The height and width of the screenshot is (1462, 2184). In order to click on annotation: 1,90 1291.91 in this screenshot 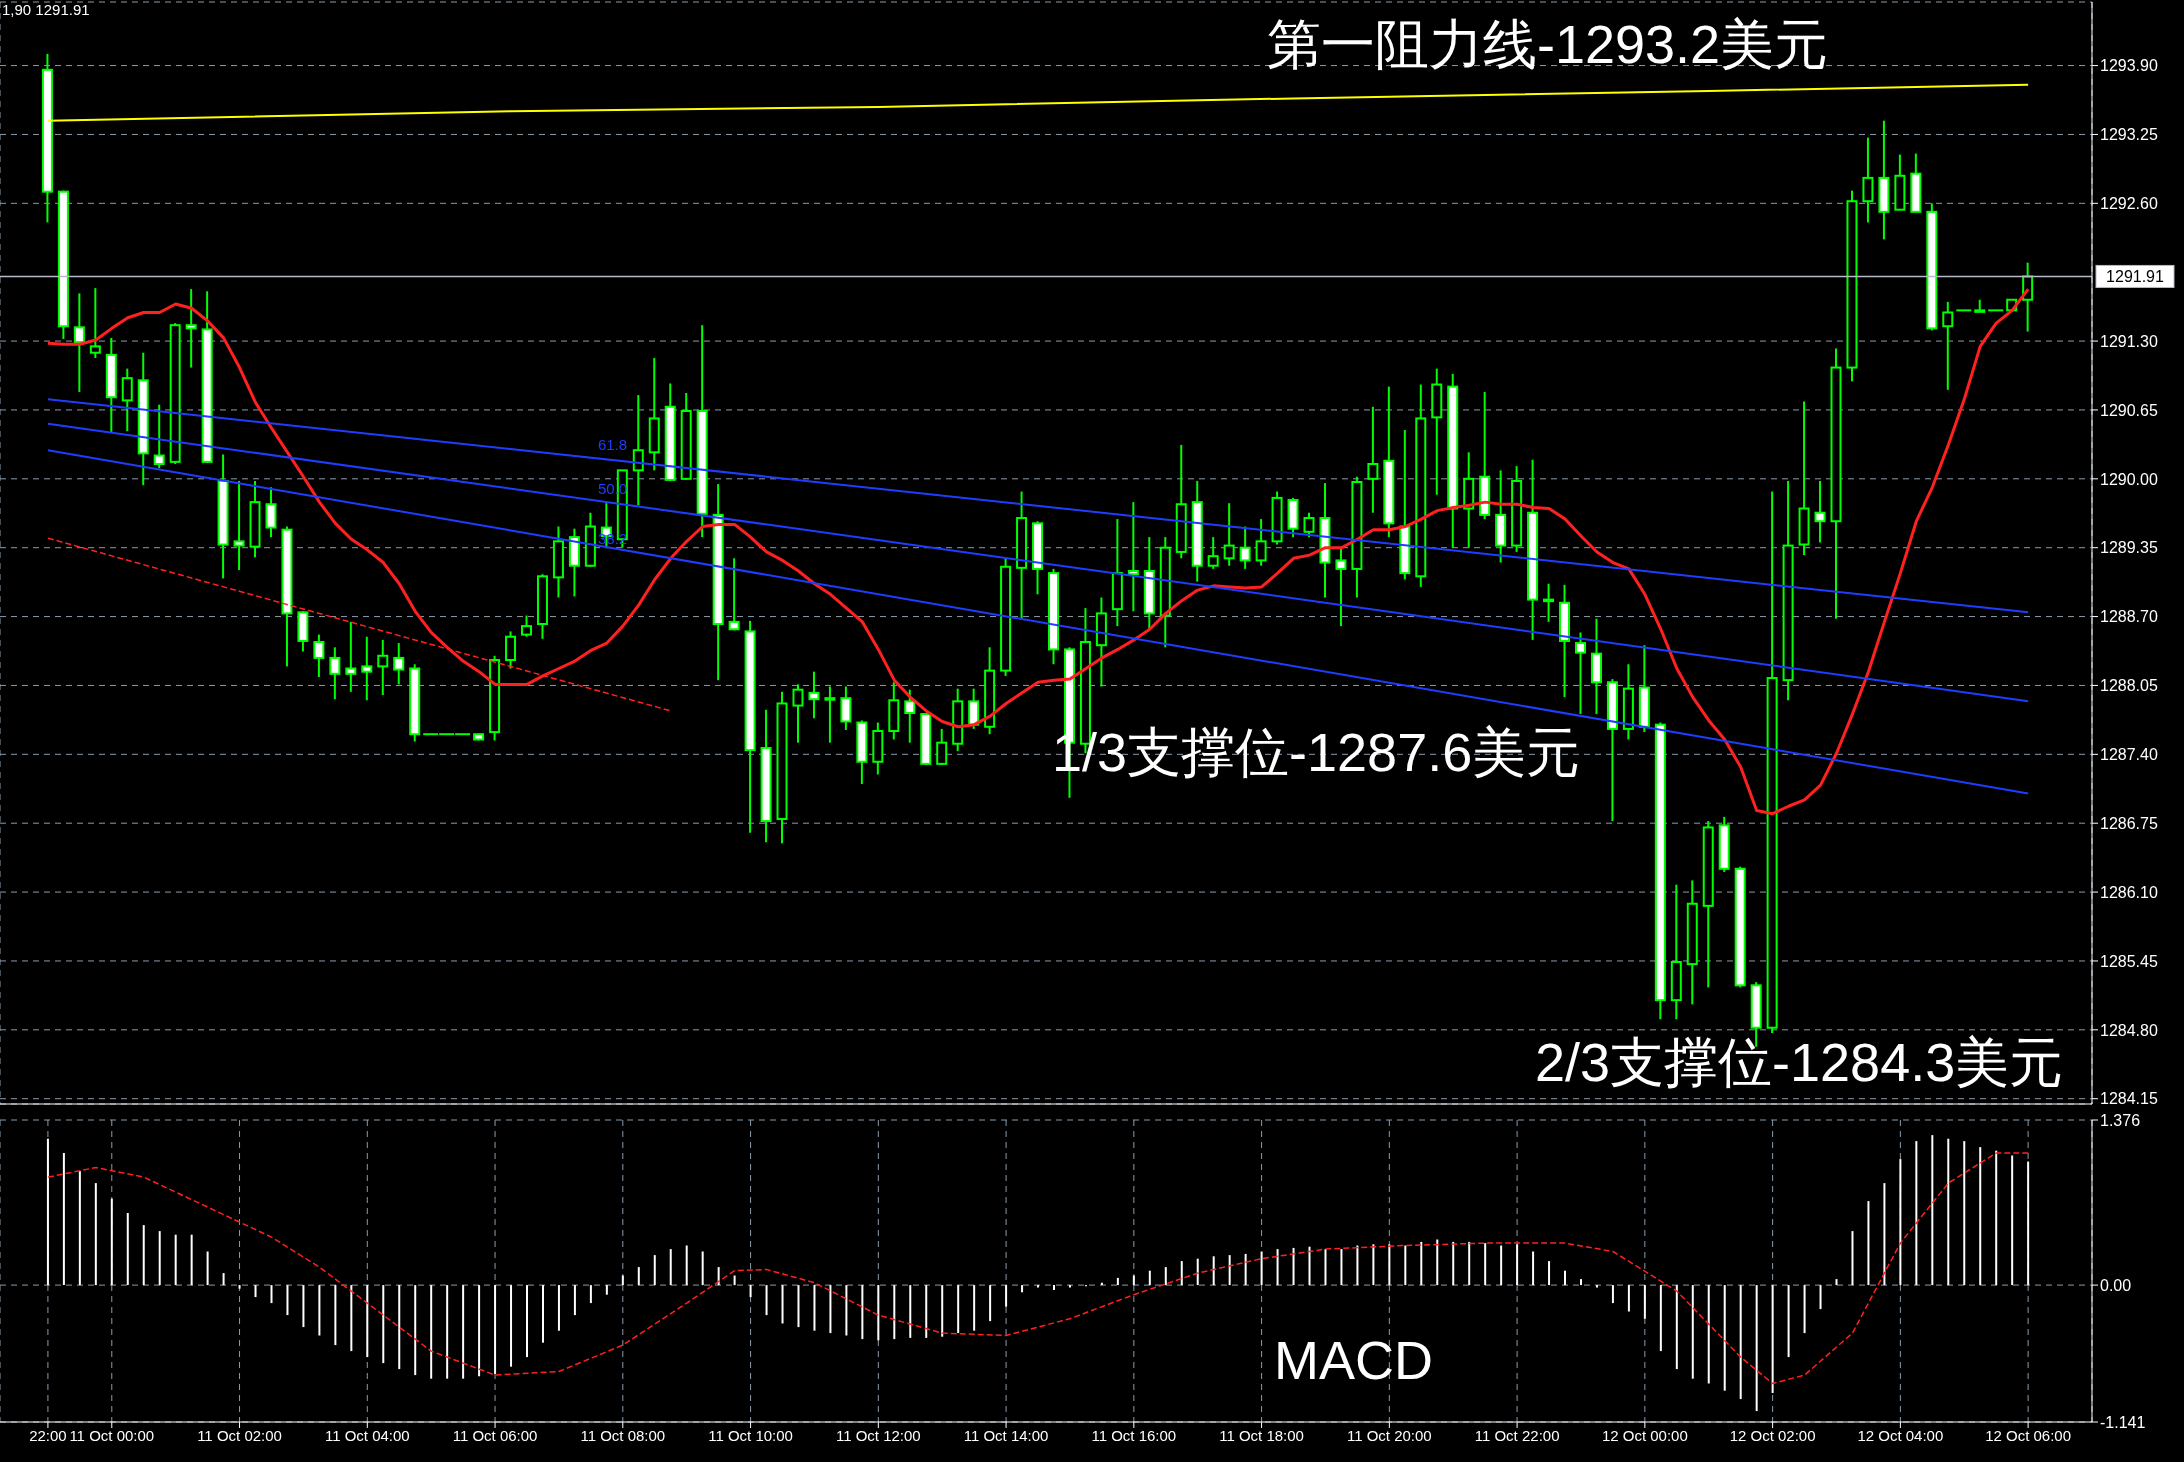, I will do `click(46, 9)`.